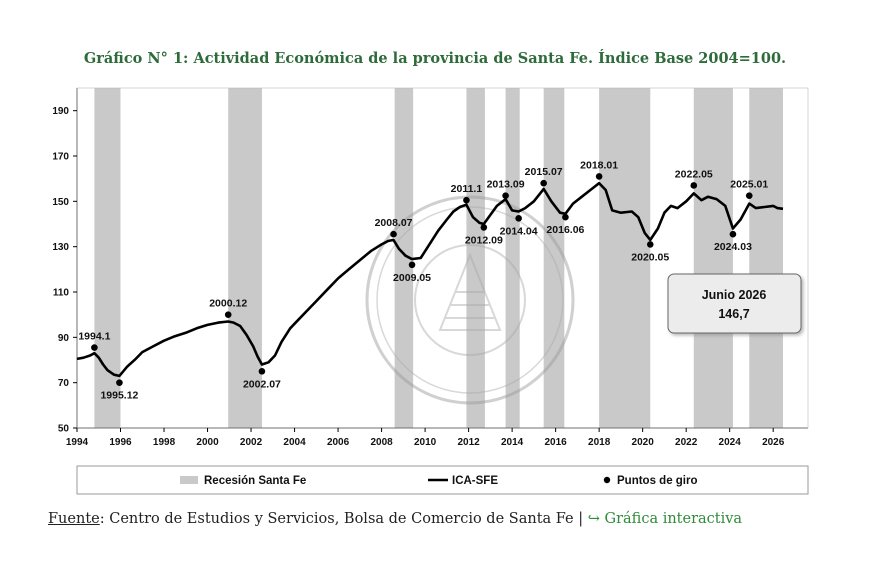  Describe the element at coordinates (338, 442) in the screenshot. I see `x-tick-label: 2006` at that location.